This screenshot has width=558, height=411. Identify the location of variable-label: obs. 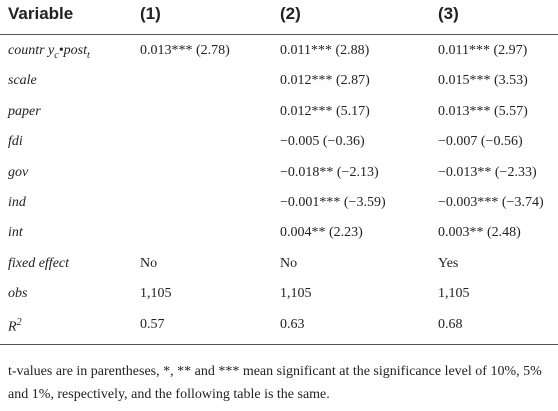
(17, 294).